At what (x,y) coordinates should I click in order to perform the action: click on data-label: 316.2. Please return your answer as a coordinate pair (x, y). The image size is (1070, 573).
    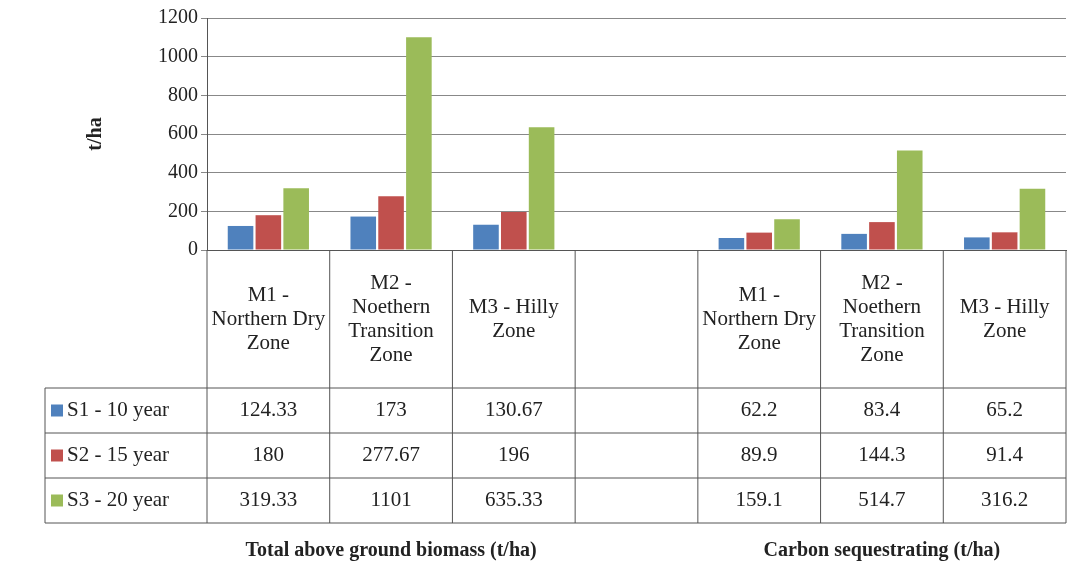
    Looking at the image, I should click on (1005, 499).